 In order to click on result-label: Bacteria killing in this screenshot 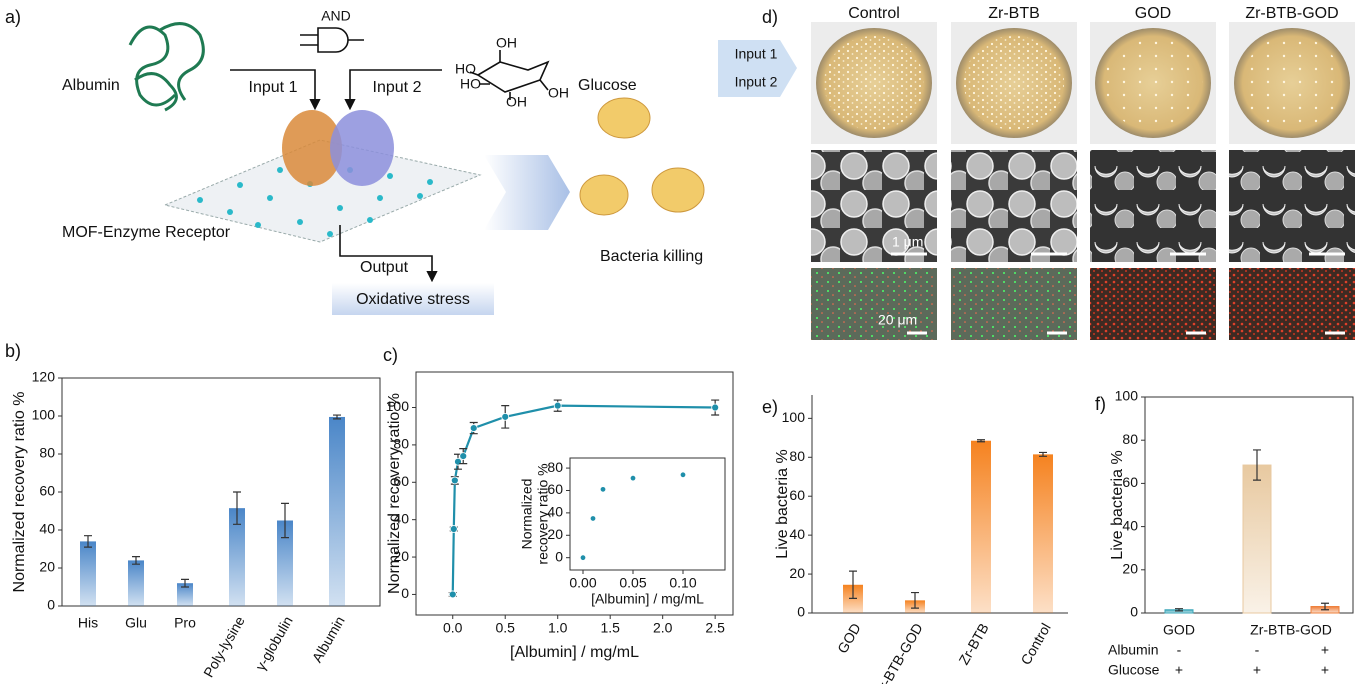, I will do `click(651, 256)`.